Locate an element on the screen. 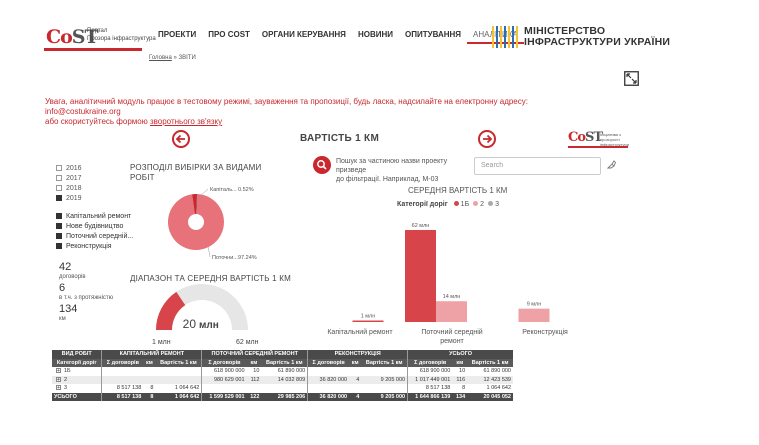  breadcrumb-home: Головна is located at coordinates (160, 58).